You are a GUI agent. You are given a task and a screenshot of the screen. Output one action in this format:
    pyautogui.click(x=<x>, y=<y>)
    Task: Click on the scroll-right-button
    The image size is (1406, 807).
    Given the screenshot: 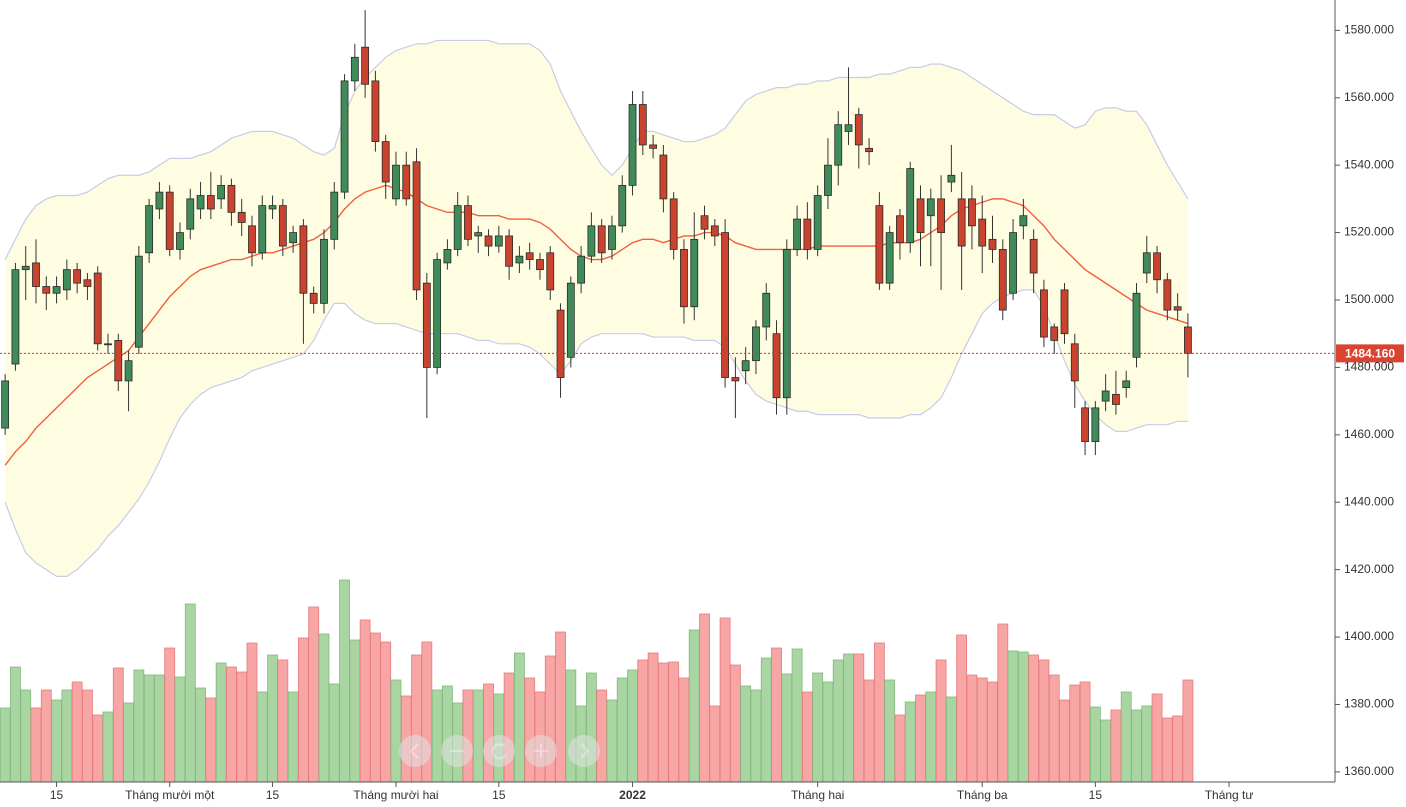 What is the action you would take?
    pyautogui.click(x=584, y=751)
    